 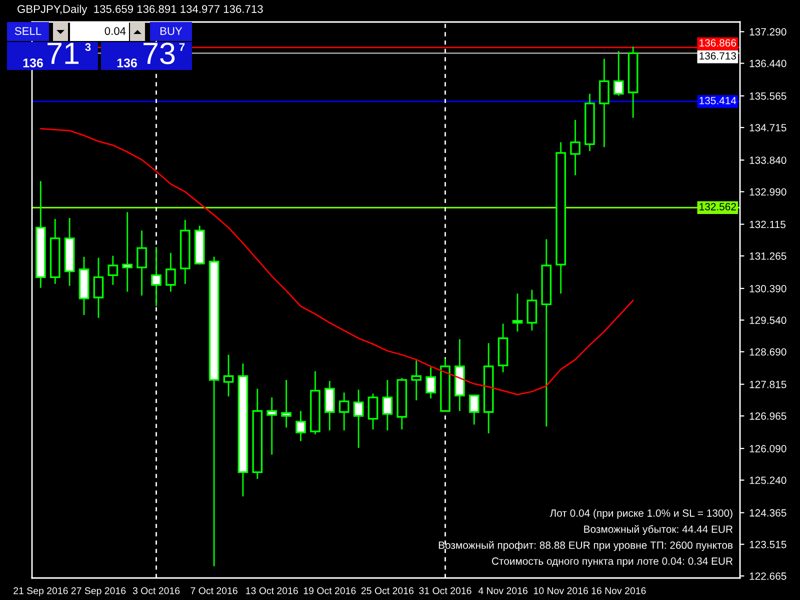 What do you see at coordinates (612, 562) in the screenshot?
I see `annotation: Стоимость одного пункта при лоте 0.04: 0.34 EUR` at bounding box center [612, 562].